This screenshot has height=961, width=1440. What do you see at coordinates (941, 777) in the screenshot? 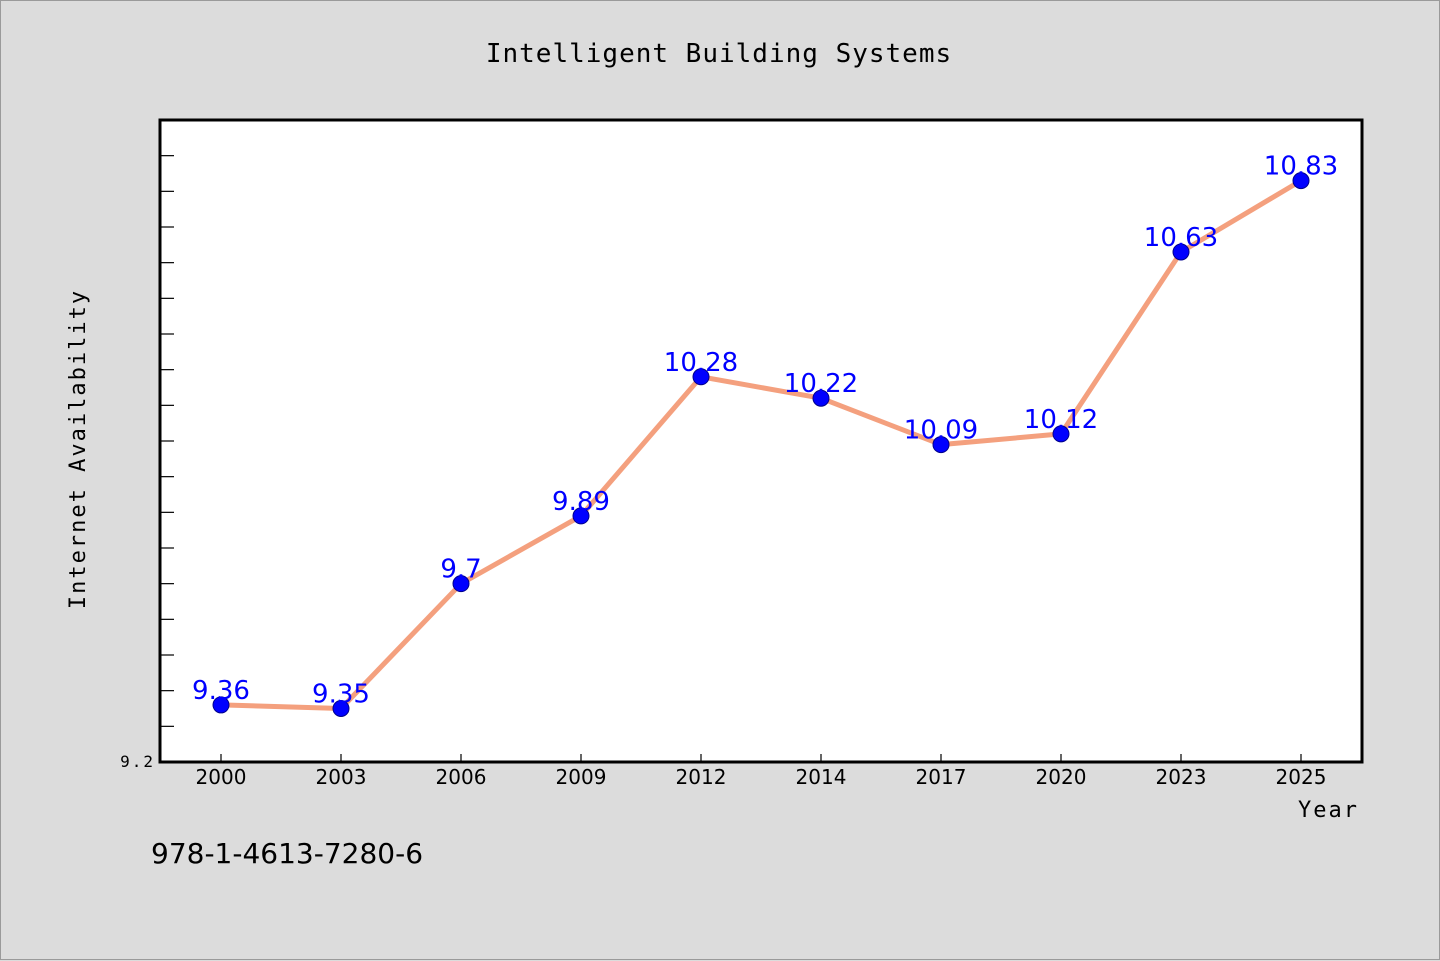
I see `x-tick-label: 2017` at bounding box center [941, 777].